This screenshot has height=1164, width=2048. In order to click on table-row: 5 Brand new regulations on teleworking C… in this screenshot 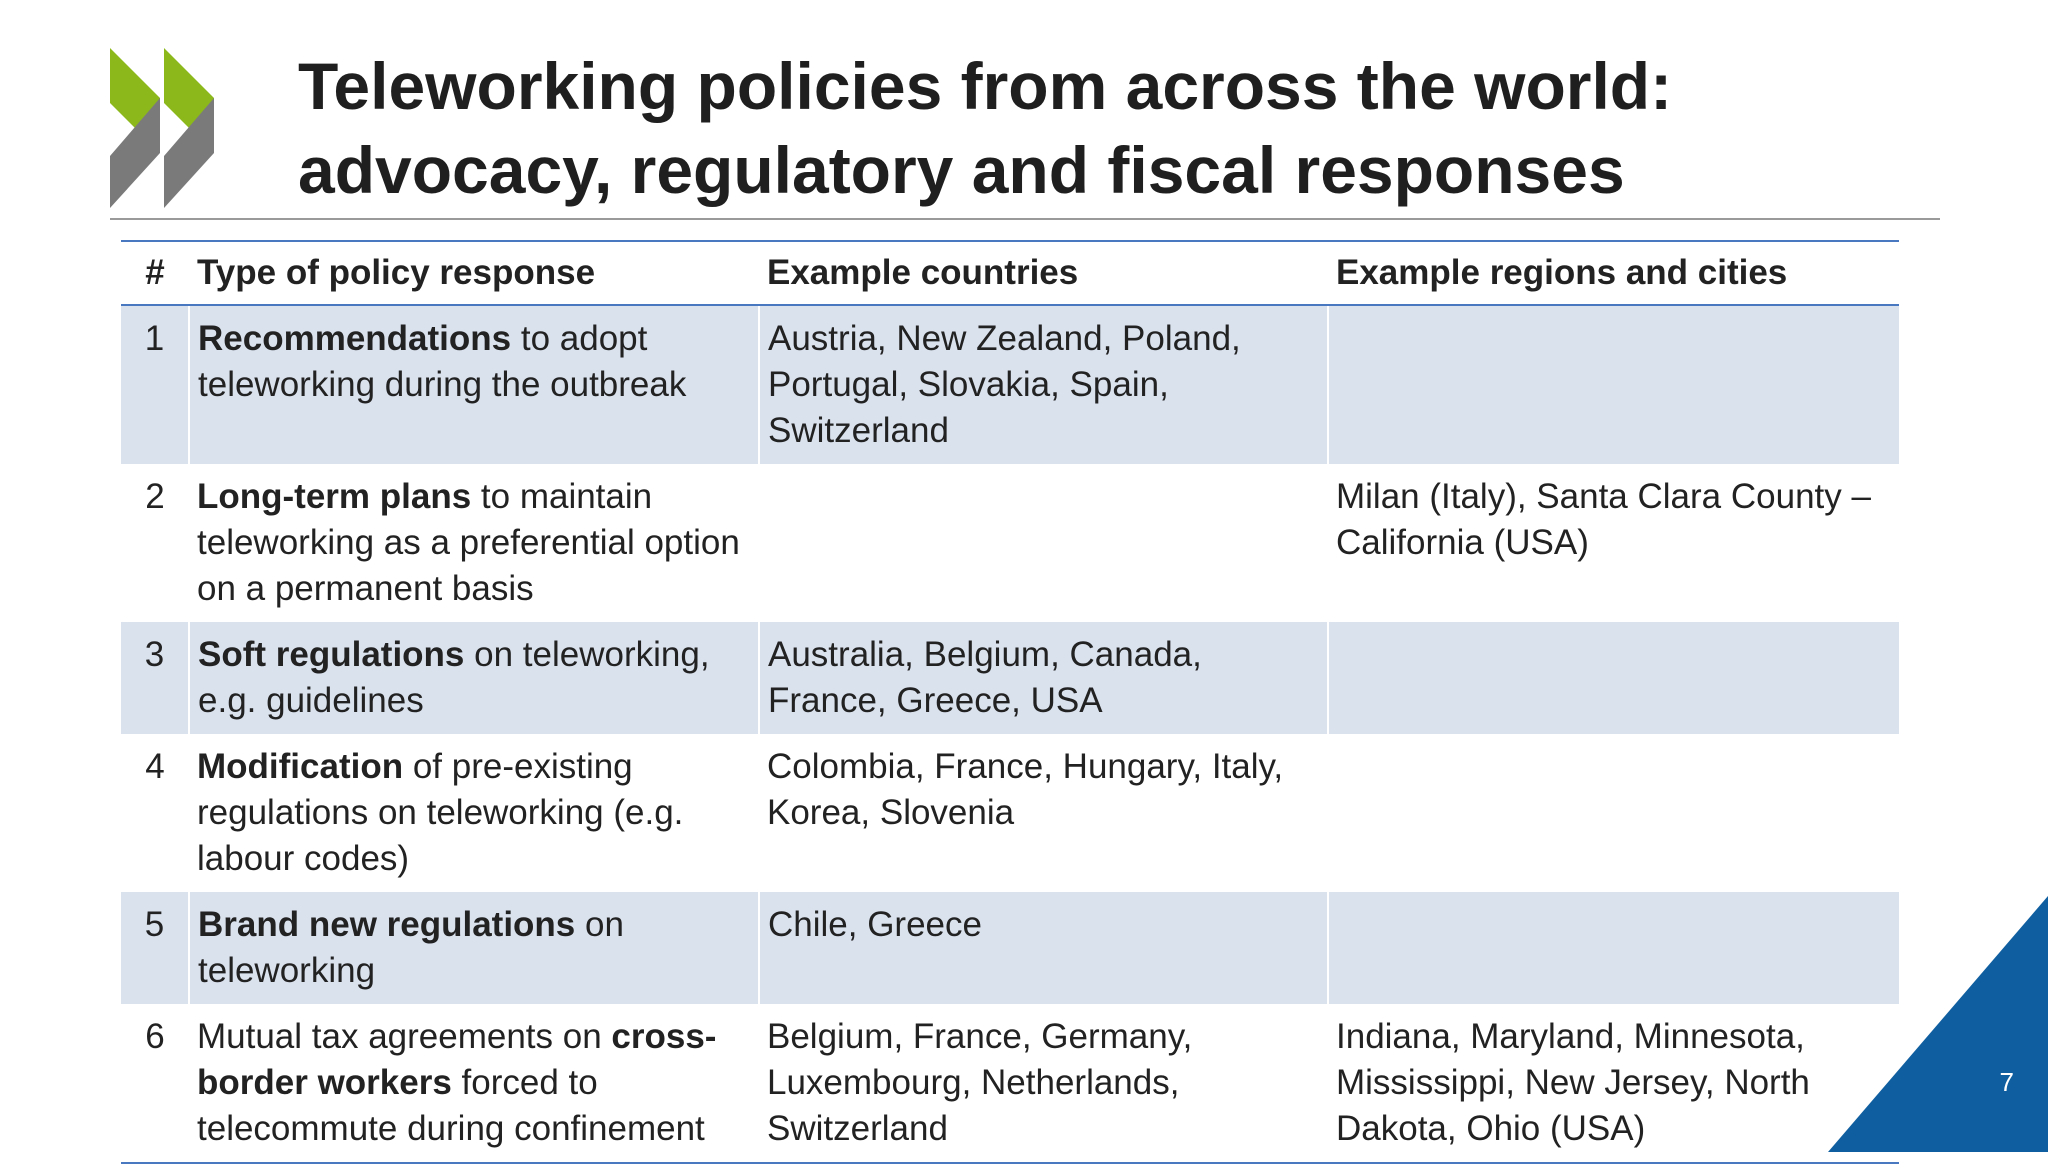, I will do `click(1010, 948)`.